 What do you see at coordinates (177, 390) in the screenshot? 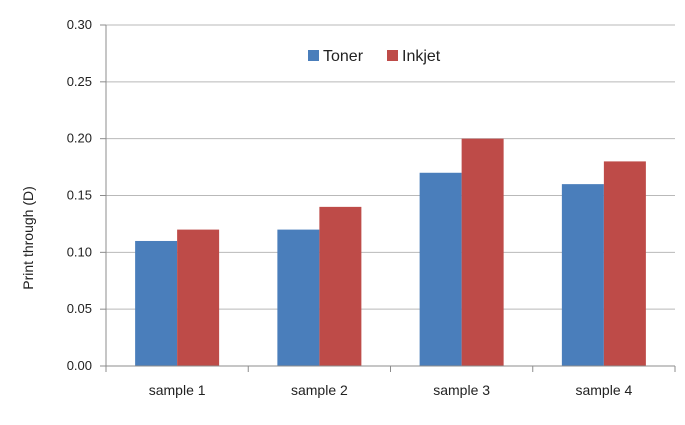
I see `x-category-label: sample 1` at bounding box center [177, 390].